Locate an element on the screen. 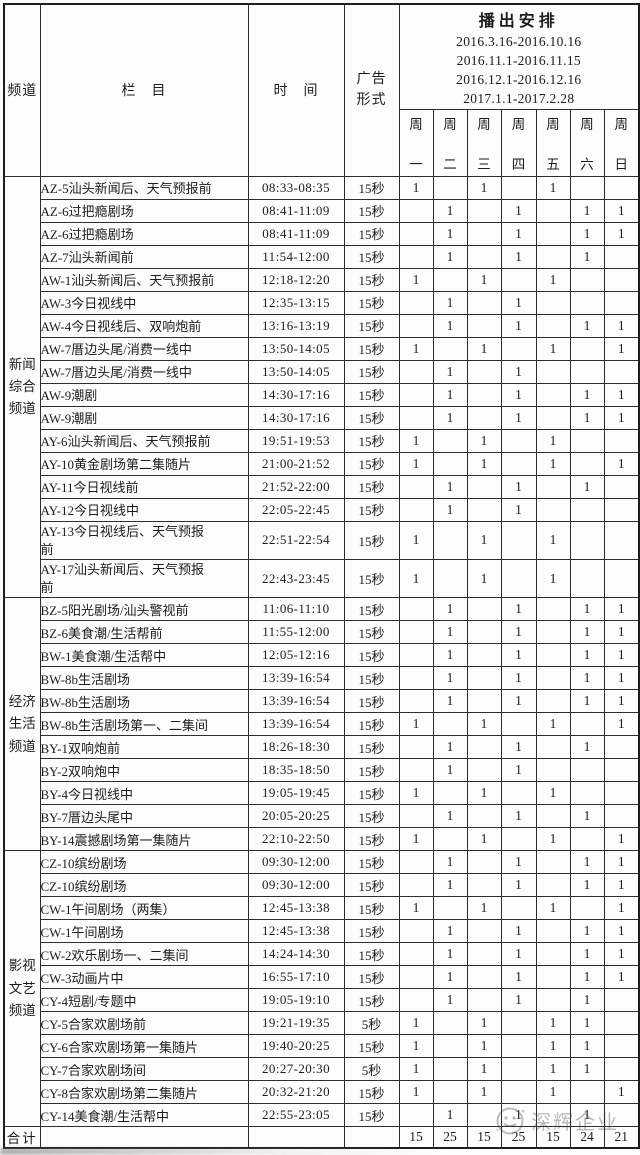 This screenshot has height=1155, width=640. time-cell: 12:45-13:38 is located at coordinates (296, 908).